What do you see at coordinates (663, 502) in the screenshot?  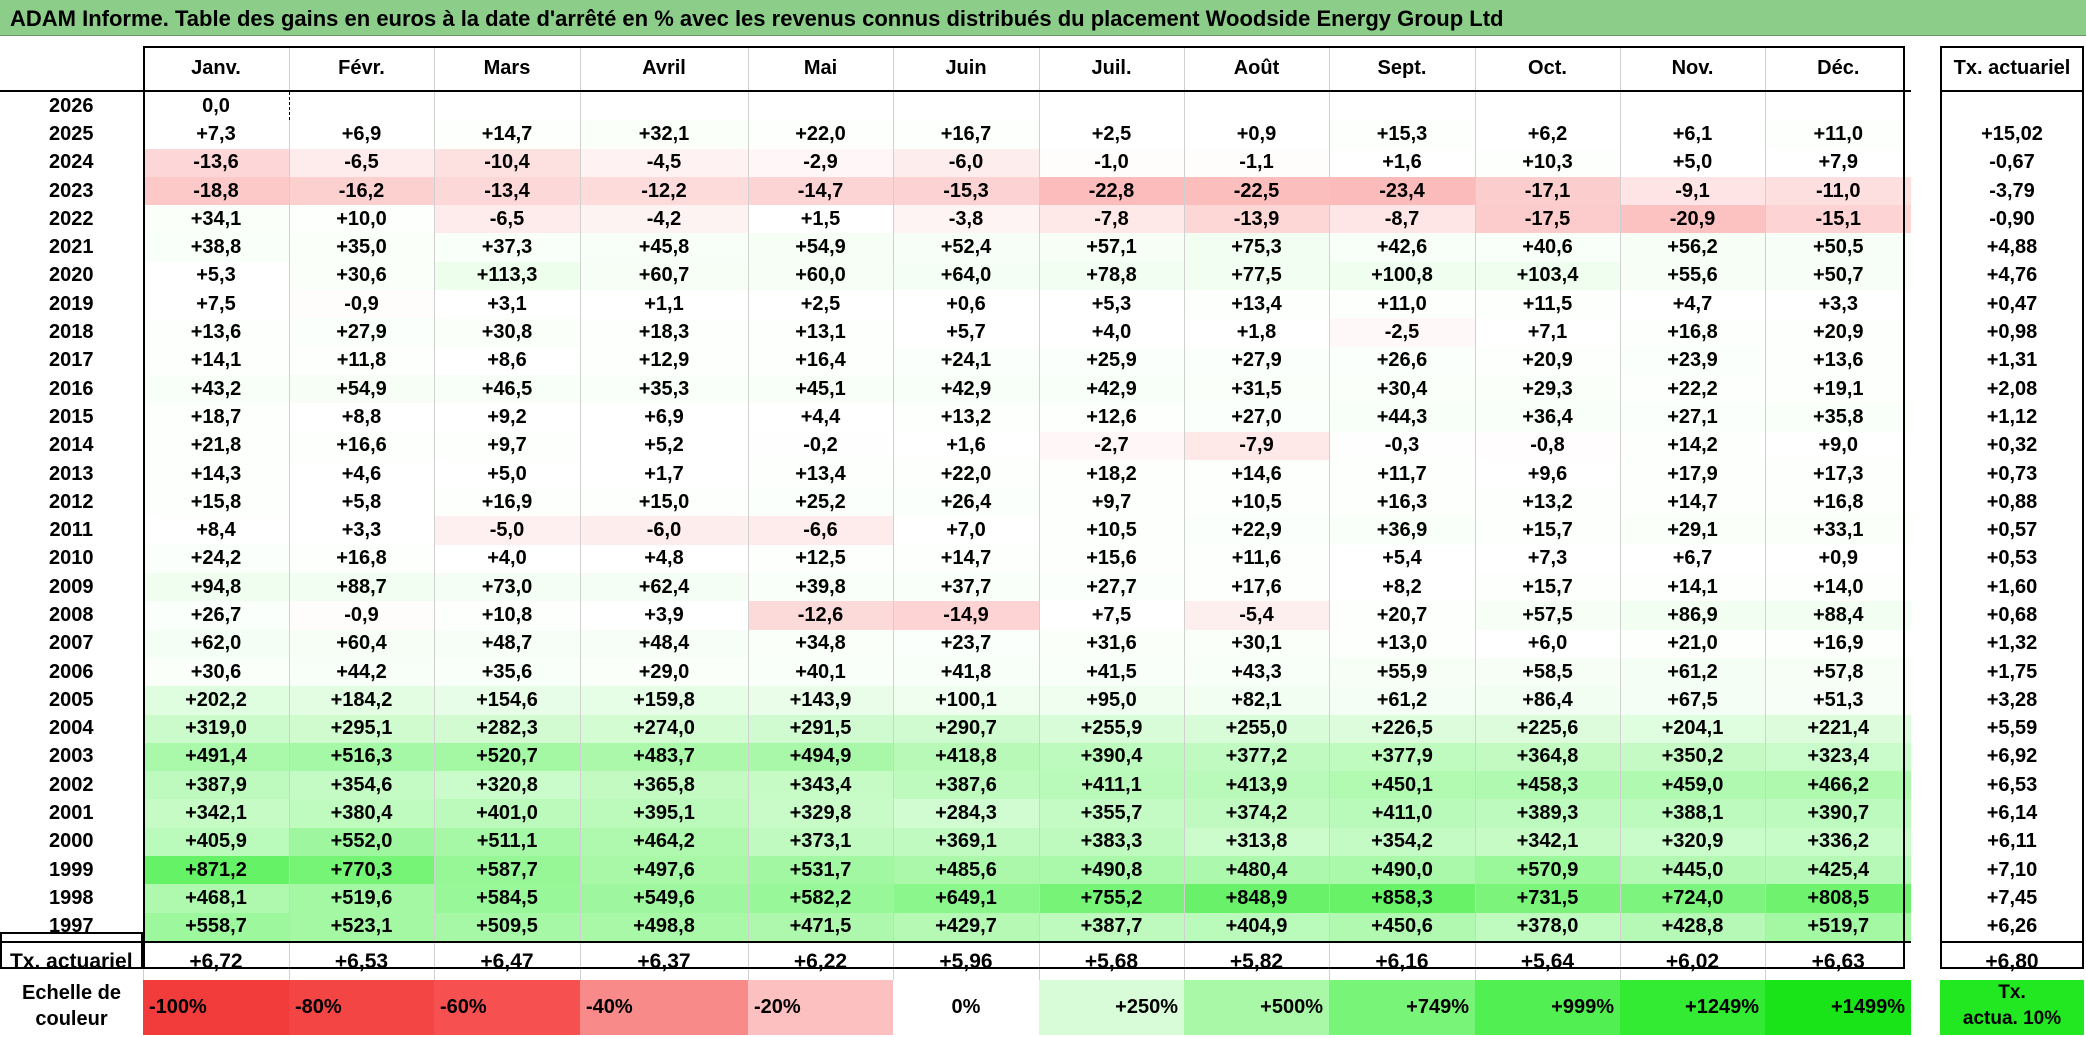 I see `gain-cell: +15,0` at bounding box center [663, 502].